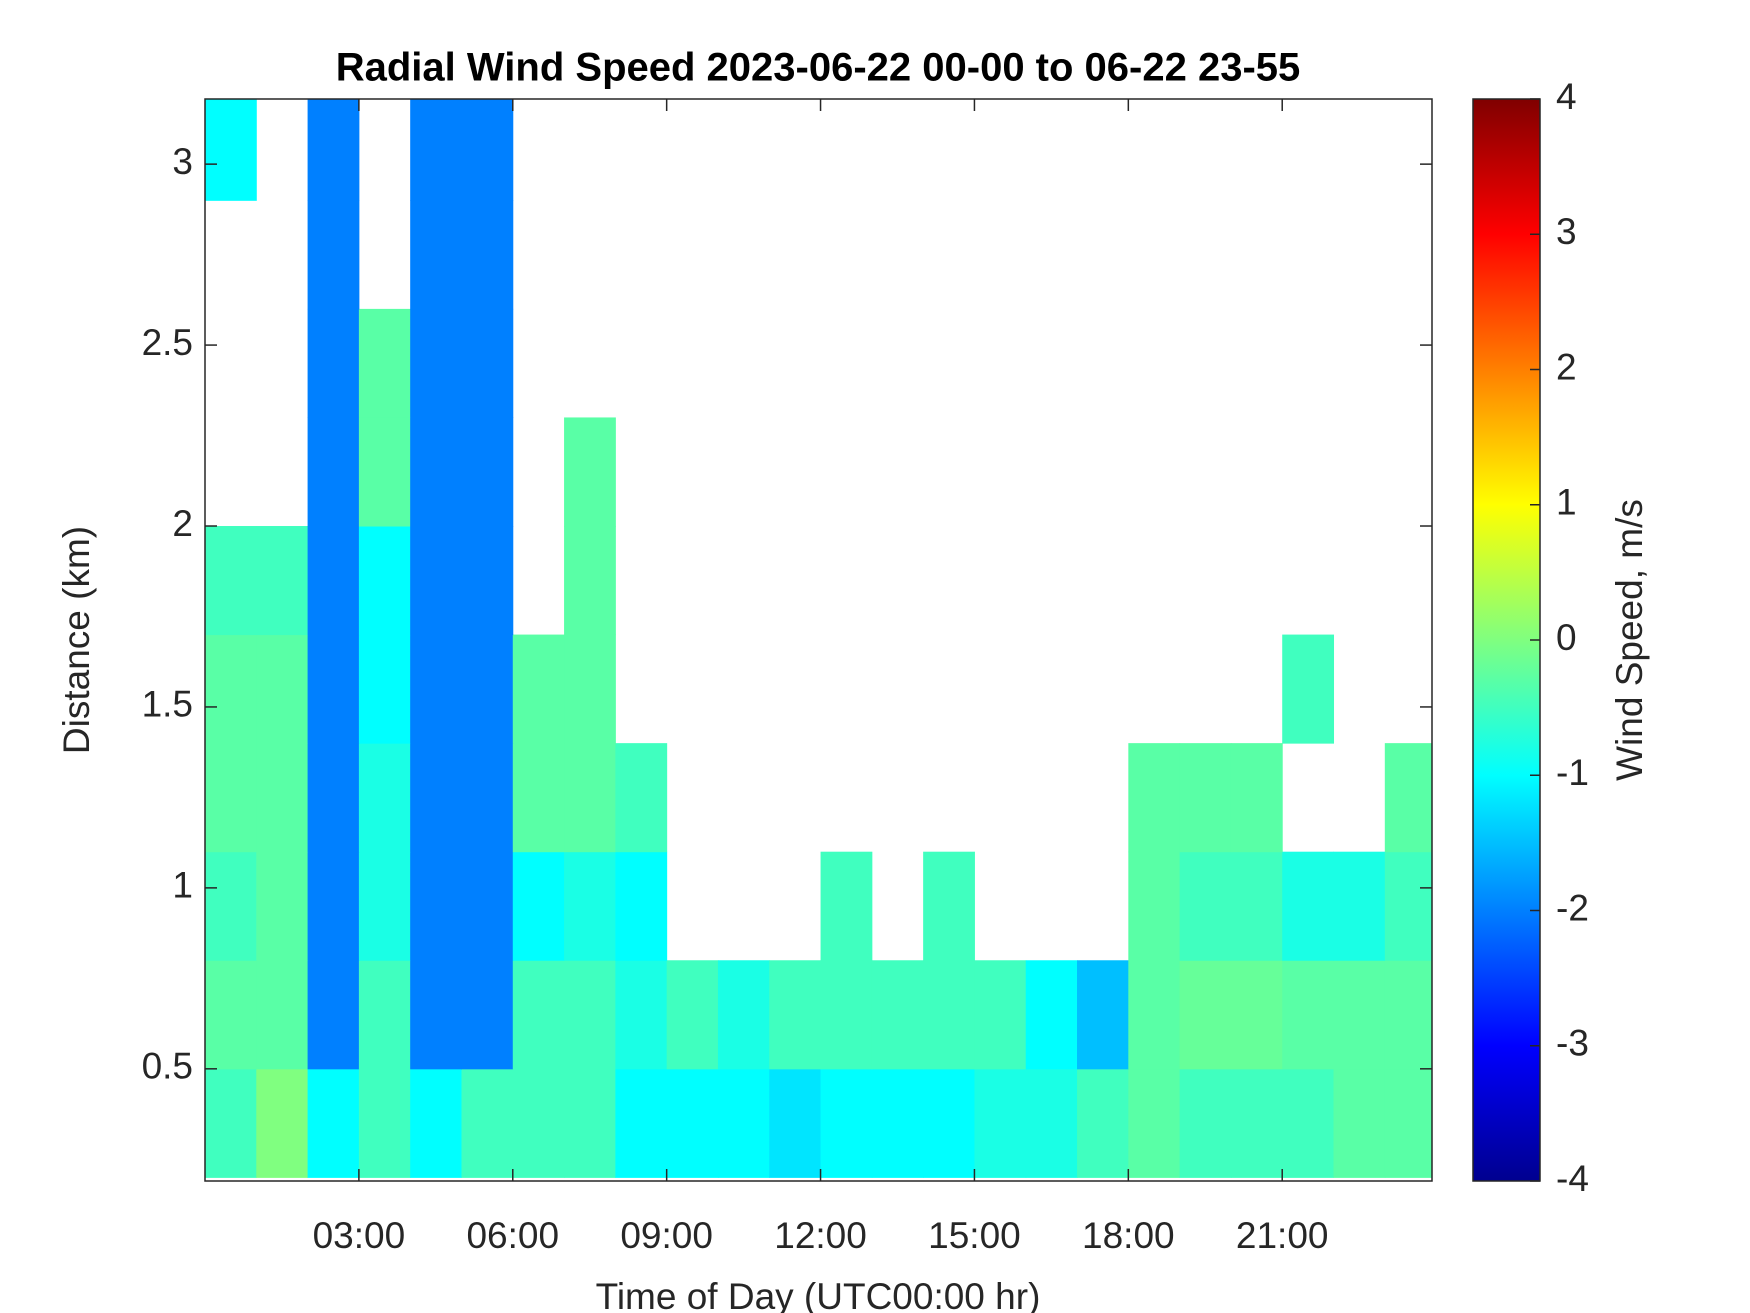  What do you see at coordinates (1566, 502) in the screenshot?
I see `colorbar-tick-label: 1` at bounding box center [1566, 502].